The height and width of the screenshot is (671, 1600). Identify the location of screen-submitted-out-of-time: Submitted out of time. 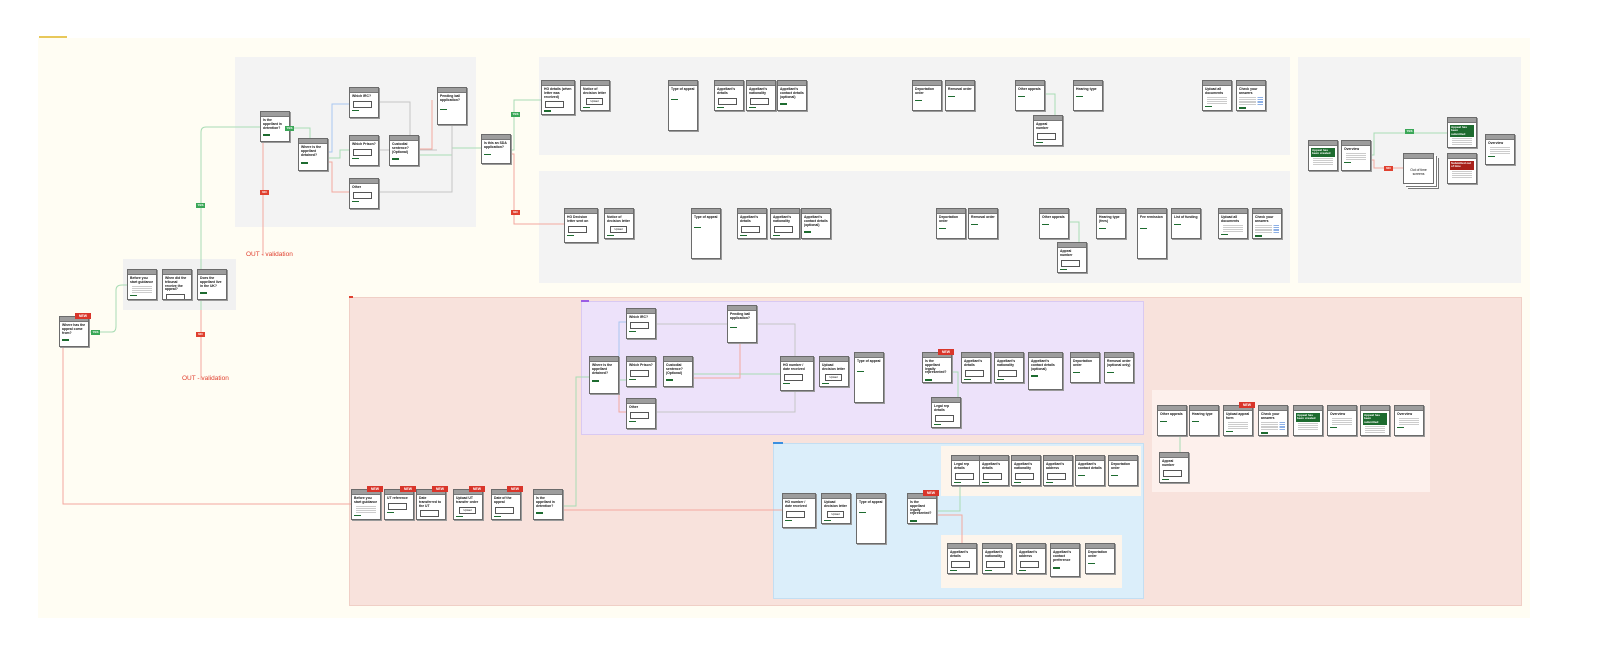
(1462, 168).